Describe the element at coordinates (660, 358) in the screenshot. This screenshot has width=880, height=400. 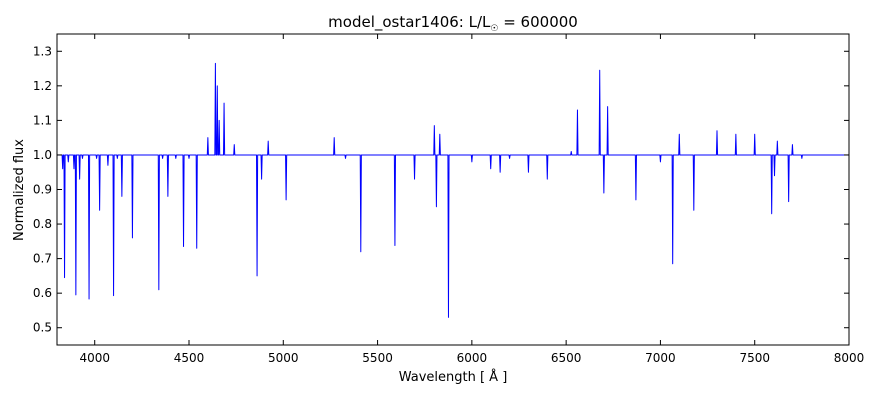
I see `x-tick-label: 7000` at that location.